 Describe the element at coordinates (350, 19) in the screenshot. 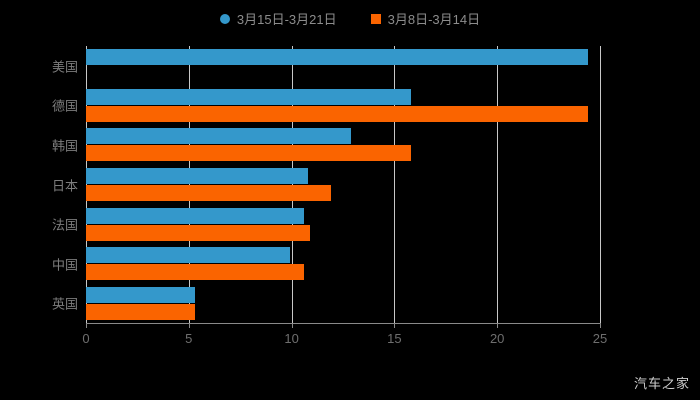

I see `chart-legend: 3月15日-3月21日 3月8日-3月14日` at that location.